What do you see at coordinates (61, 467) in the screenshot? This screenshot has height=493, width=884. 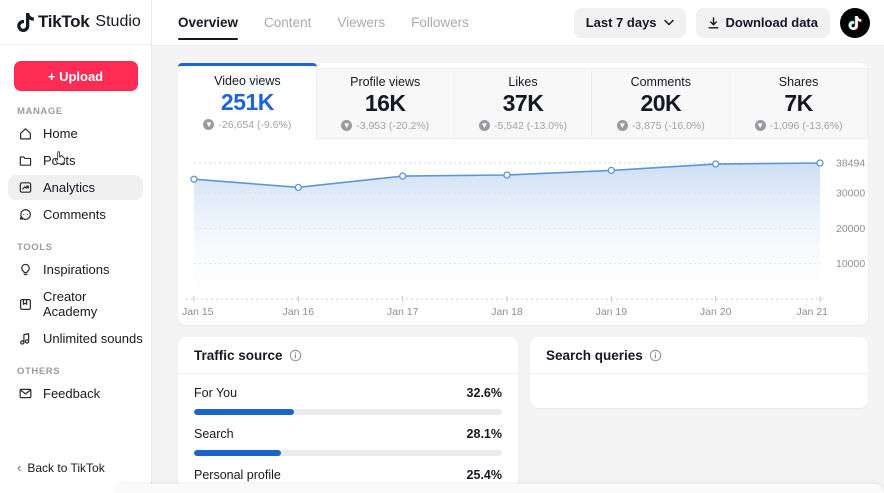 I see `back-to-tiktok-link: ‹ Back to TikTok` at bounding box center [61, 467].